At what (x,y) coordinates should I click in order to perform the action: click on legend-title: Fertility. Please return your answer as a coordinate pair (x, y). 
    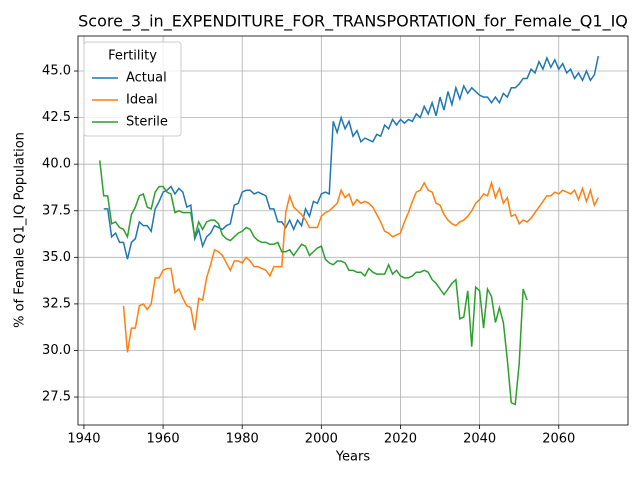
    Looking at the image, I should click on (132, 56).